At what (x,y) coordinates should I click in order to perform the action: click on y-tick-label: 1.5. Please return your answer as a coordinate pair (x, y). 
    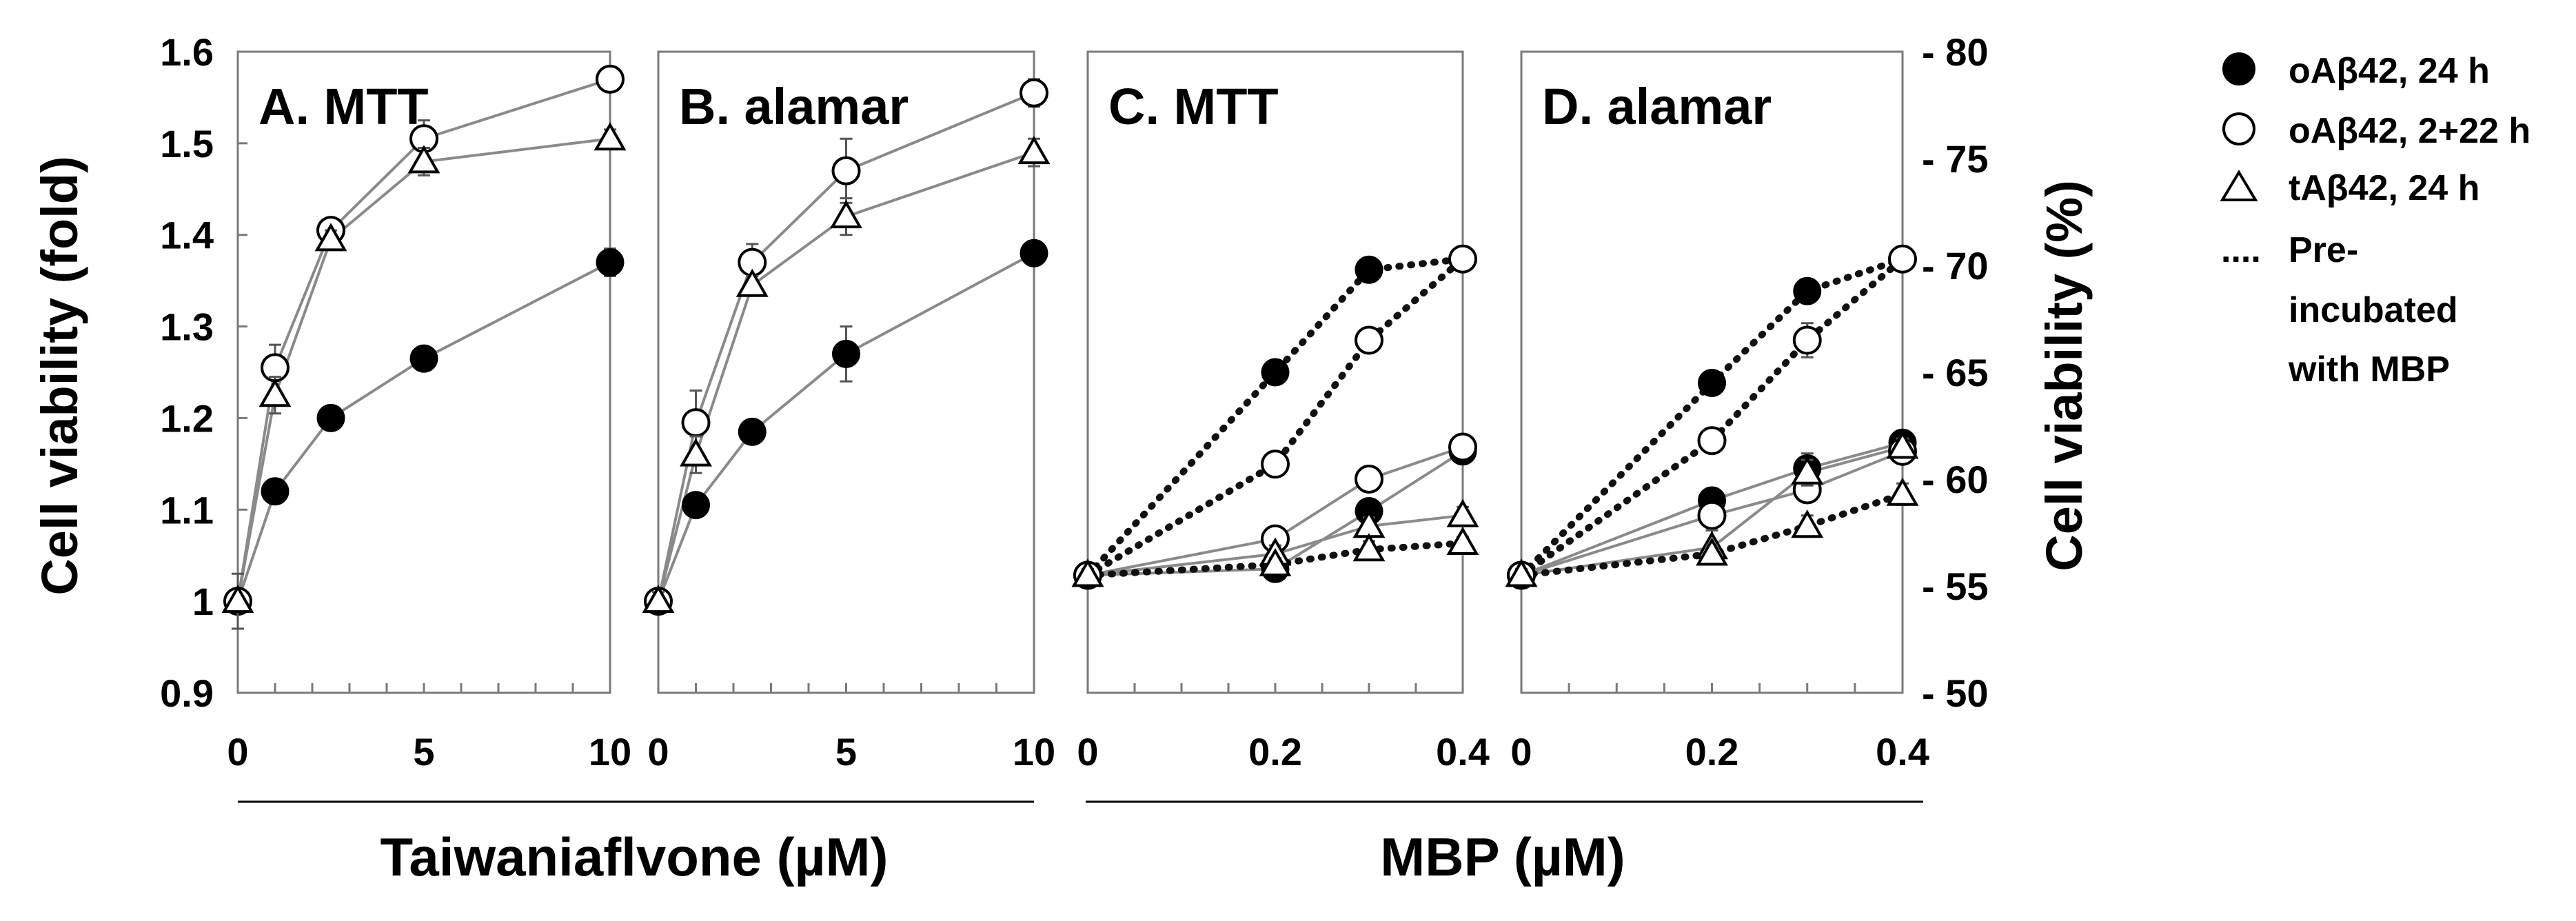
    Looking at the image, I should click on (187, 143).